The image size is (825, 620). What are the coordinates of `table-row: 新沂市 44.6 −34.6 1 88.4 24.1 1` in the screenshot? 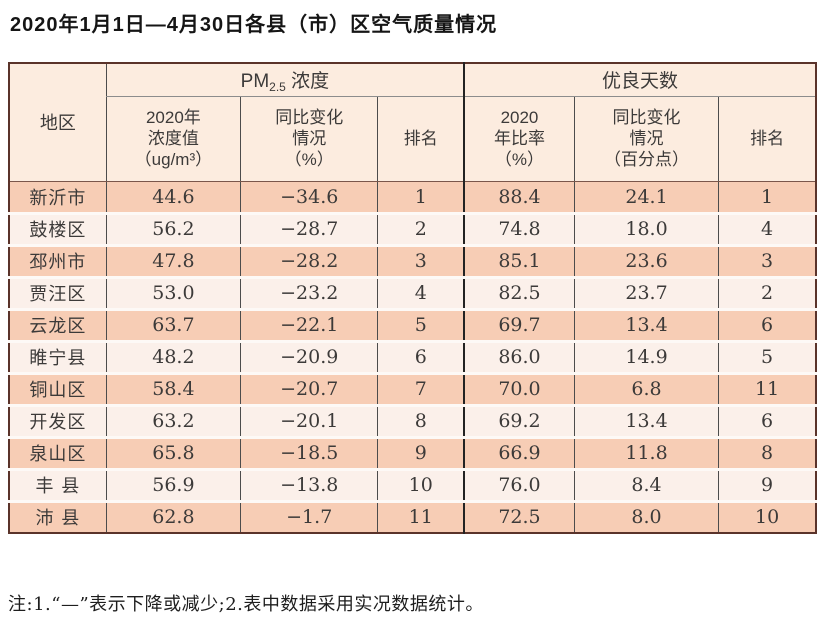 It's located at (412, 198).